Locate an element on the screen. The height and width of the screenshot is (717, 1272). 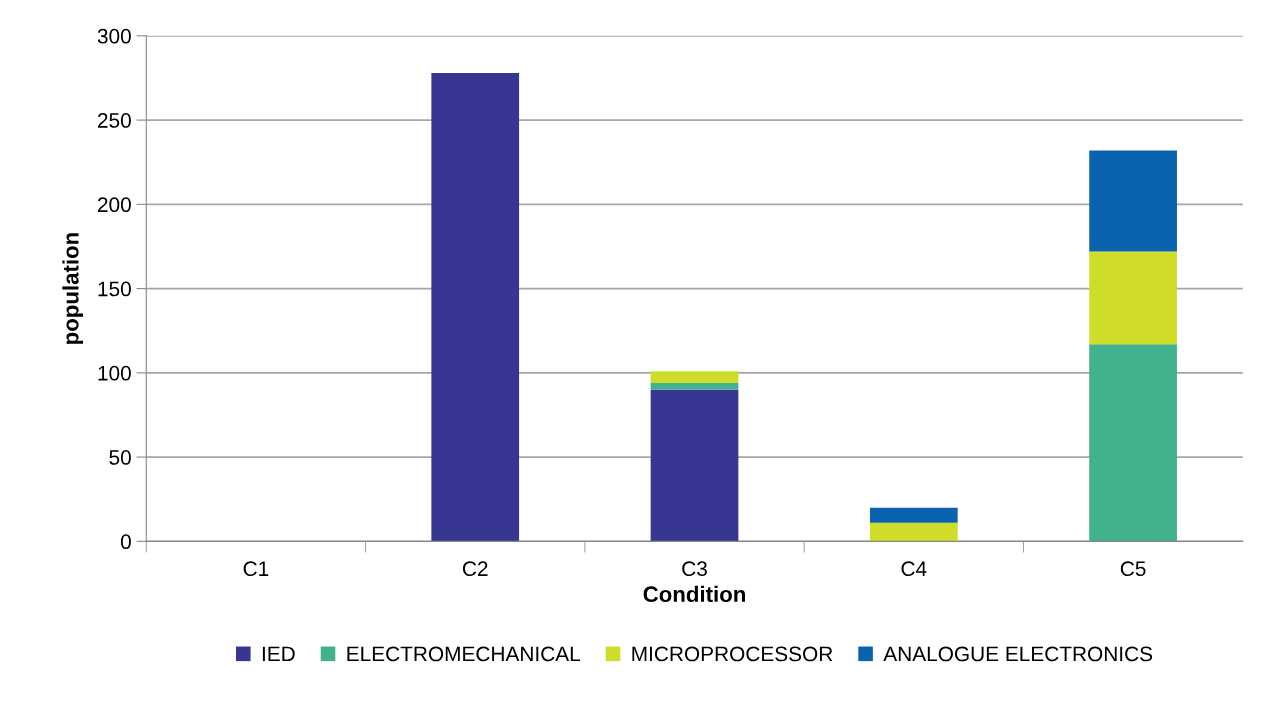
y-tick-label: 200 is located at coordinates (114, 205).